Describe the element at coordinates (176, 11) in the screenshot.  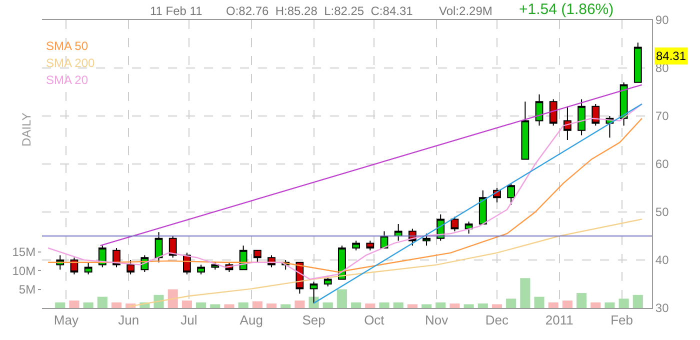
I see `text: 11 Feb 11` at that location.